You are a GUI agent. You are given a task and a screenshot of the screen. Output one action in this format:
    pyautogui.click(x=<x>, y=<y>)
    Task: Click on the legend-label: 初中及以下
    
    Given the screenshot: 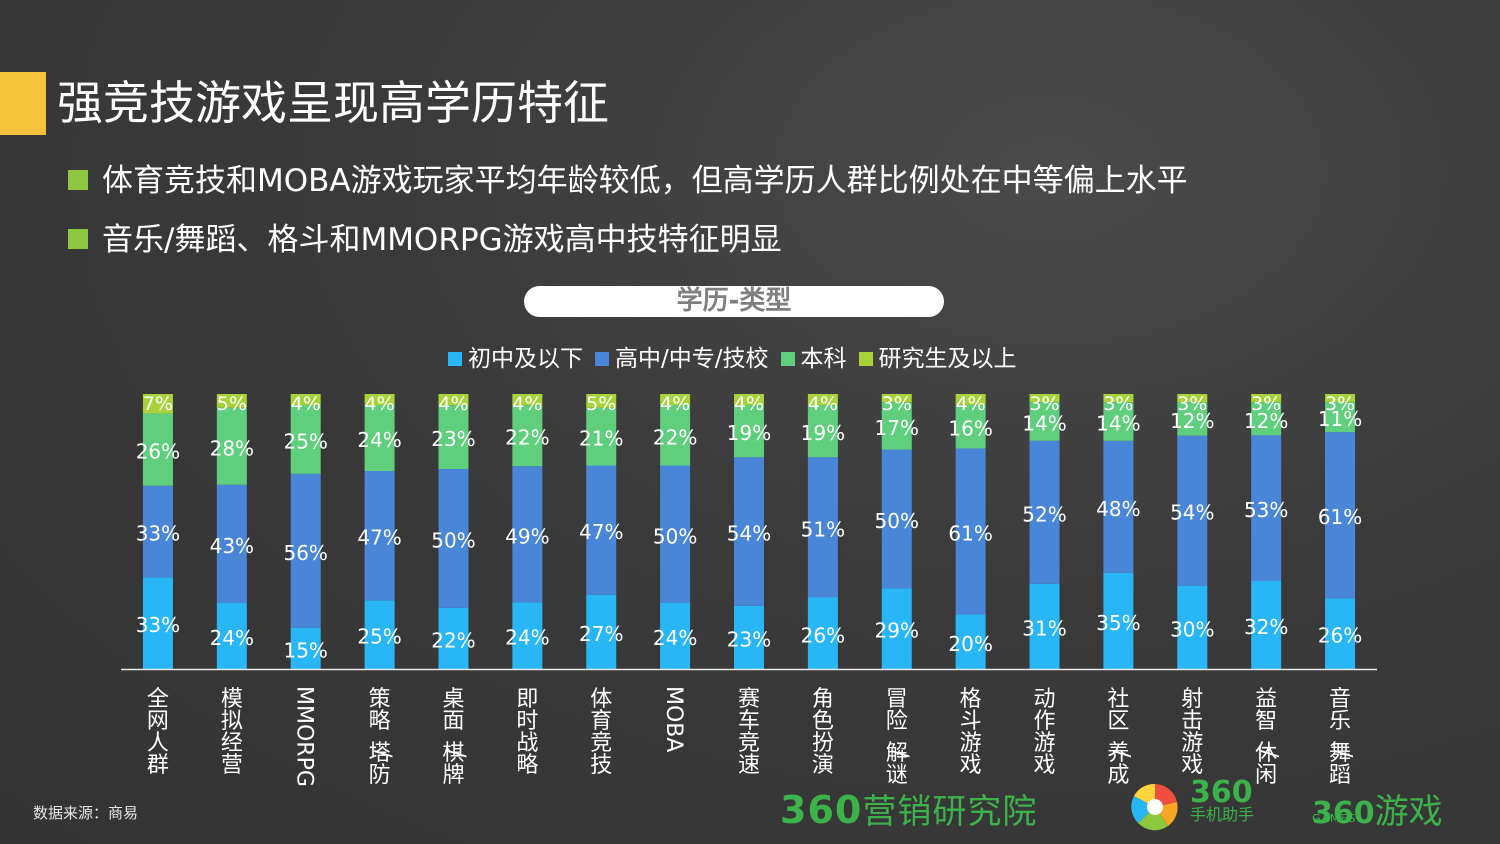 What is the action you would take?
    pyautogui.click(x=525, y=359)
    